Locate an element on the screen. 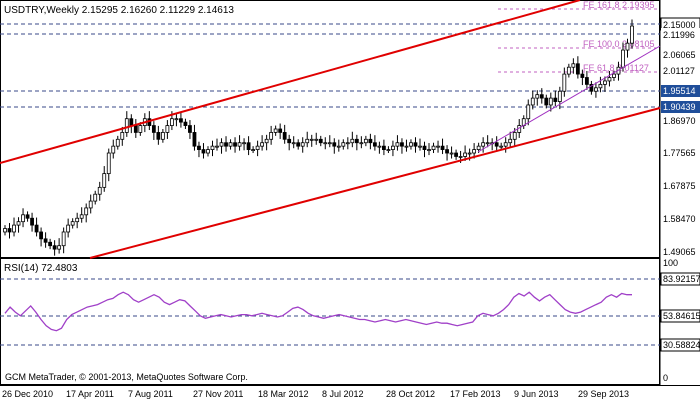 This screenshot has width=700, height=407. rsi-title: RSI(14) 72.4803 is located at coordinates (41, 268).